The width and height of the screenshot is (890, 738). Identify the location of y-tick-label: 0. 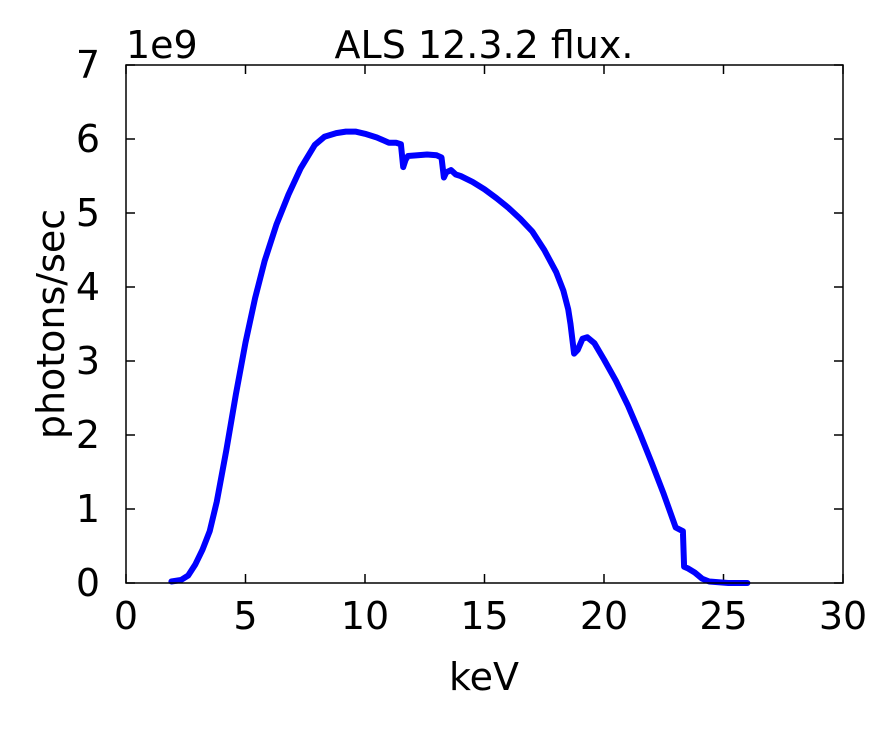
(88, 583).